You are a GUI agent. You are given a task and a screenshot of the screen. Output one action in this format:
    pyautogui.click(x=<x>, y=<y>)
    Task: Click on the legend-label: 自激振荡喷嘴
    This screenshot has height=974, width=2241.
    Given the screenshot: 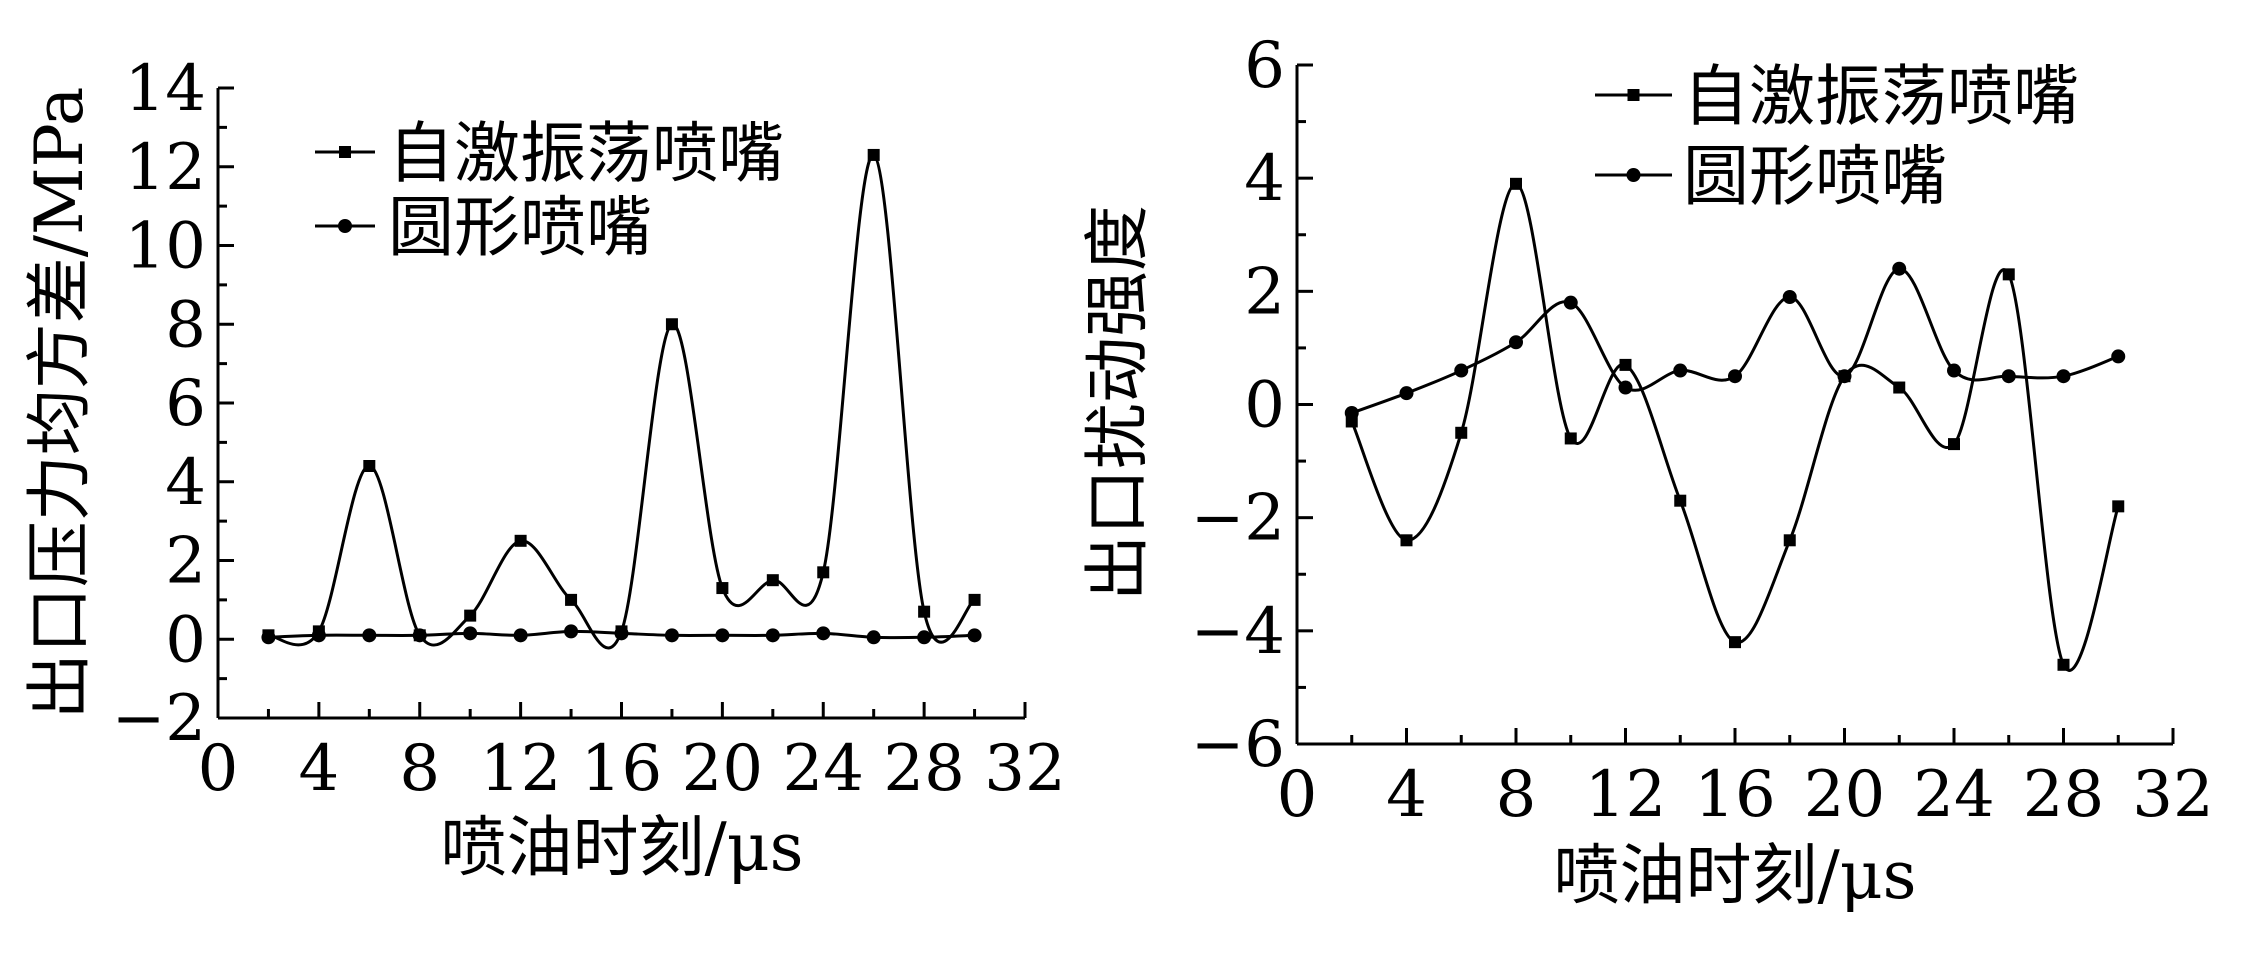 What is the action you would take?
    pyautogui.click(x=1881, y=96)
    